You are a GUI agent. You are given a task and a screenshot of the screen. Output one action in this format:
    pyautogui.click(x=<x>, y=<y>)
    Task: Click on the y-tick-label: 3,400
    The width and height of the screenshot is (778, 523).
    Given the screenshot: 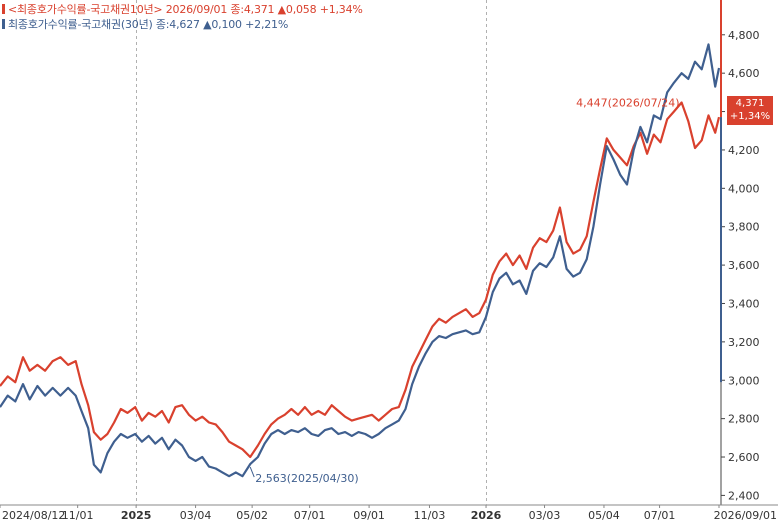 What is the action you would take?
    pyautogui.click(x=744, y=303)
    